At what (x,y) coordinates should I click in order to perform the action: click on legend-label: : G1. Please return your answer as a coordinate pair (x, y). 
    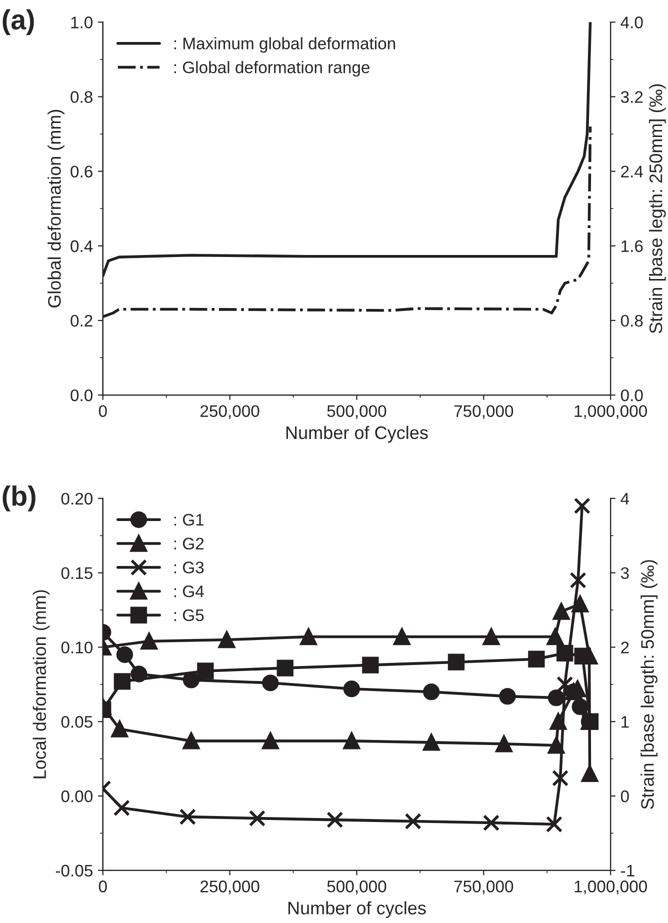
    Looking at the image, I should click on (189, 520).